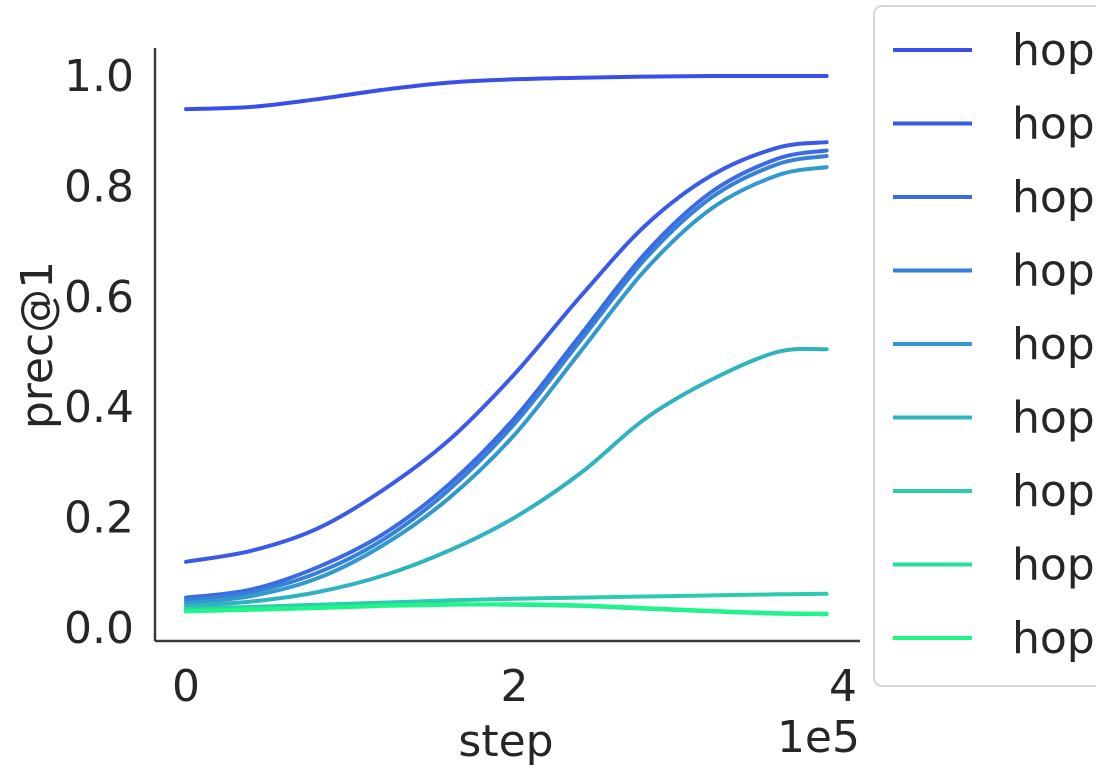  What do you see at coordinates (99, 76) in the screenshot?
I see `y-tick-label: 1.0` at bounding box center [99, 76].